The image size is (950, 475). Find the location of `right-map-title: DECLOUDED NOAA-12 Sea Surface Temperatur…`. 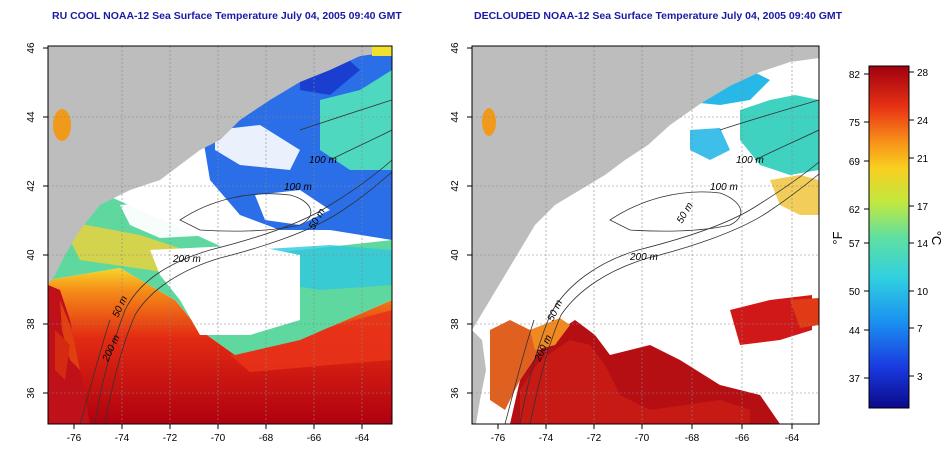

right-map-title: DECLOUDED NOAA-12 Sea Surface Temperatur… is located at coordinates (658, 16).